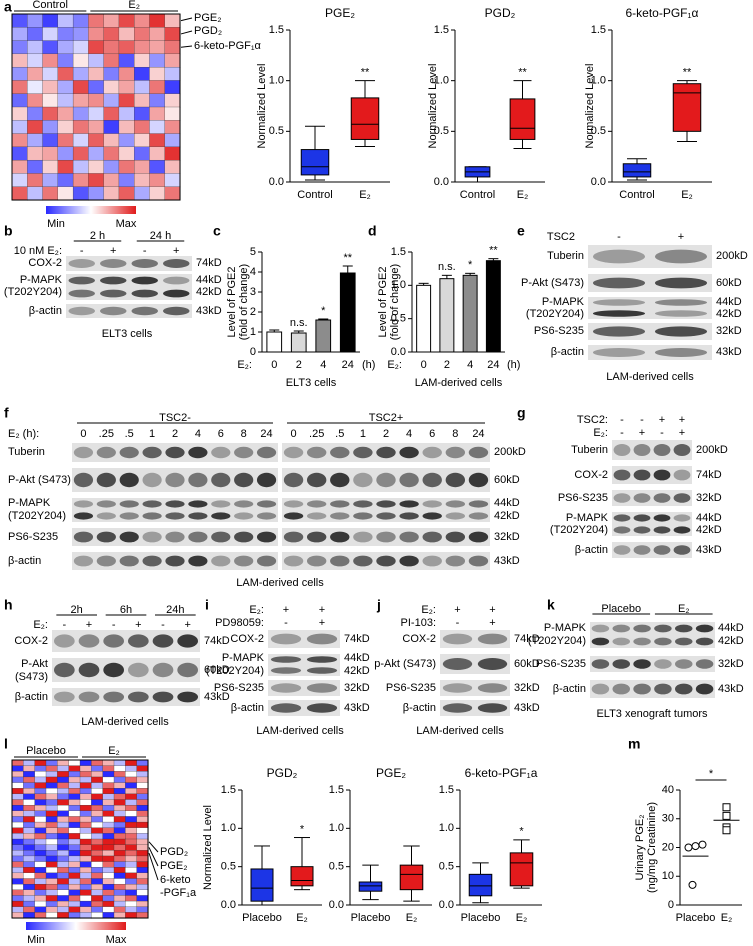  What do you see at coordinates (687, 73) in the screenshot?
I see `significance: **` at bounding box center [687, 73].